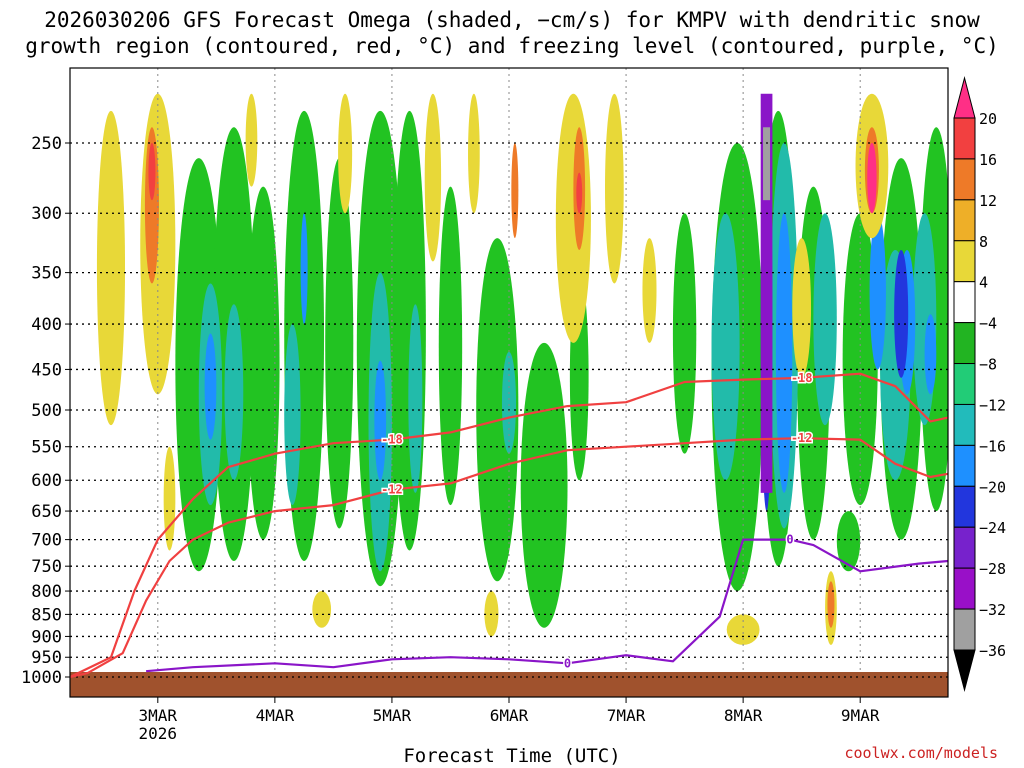 The height and width of the screenshot is (768, 1024). Describe the element at coordinates (860, 715) in the screenshot. I see `x-tick-label-9MAR: 9MAR` at that location.